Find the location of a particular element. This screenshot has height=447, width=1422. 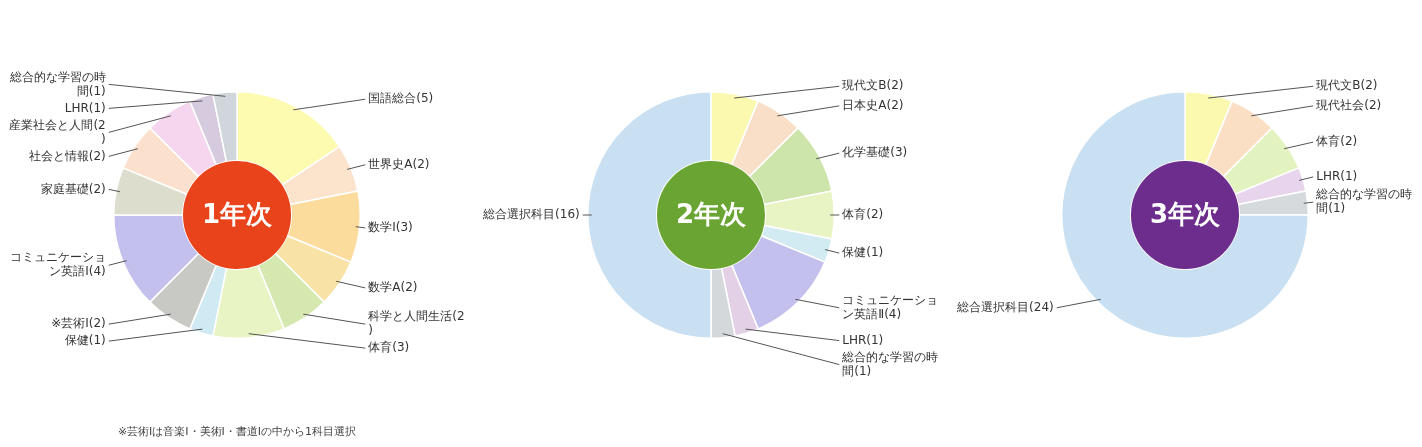

slice-label: 化学基礎(3) is located at coordinates (875, 152).